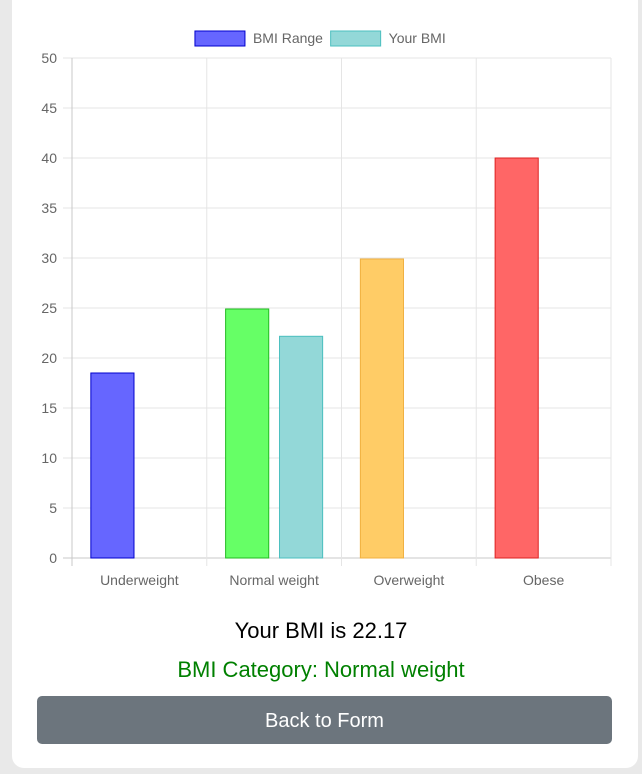 Image resolution: width=642 pixels, height=774 pixels. Describe the element at coordinates (49, 458) in the screenshot. I see `y-tick-label: 10` at that location.